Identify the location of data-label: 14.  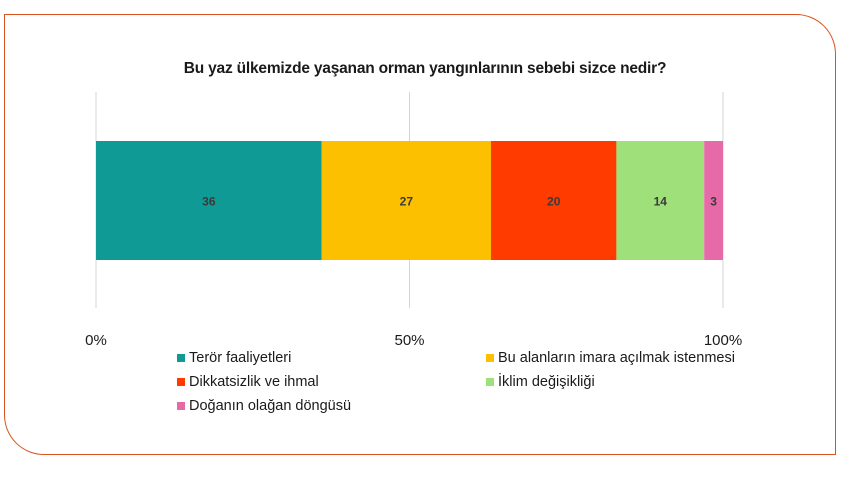
(661, 202).